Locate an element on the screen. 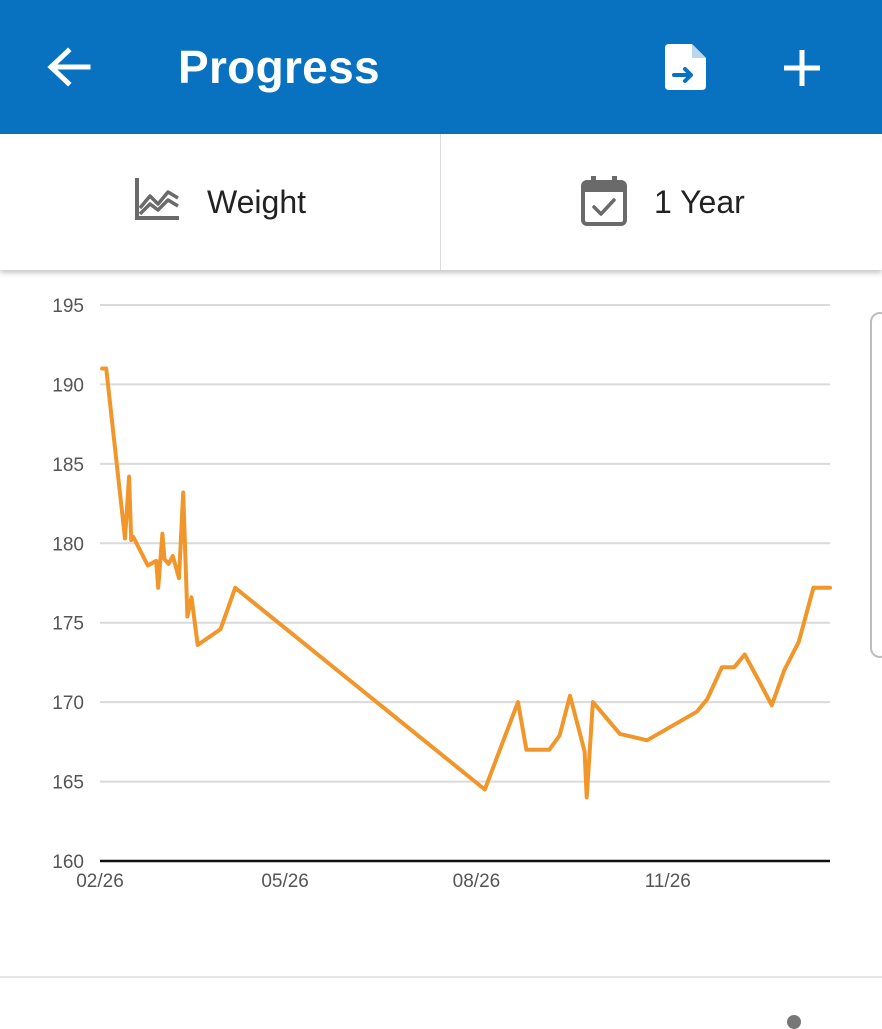  y-tick-label: 175 is located at coordinates (68, 624).